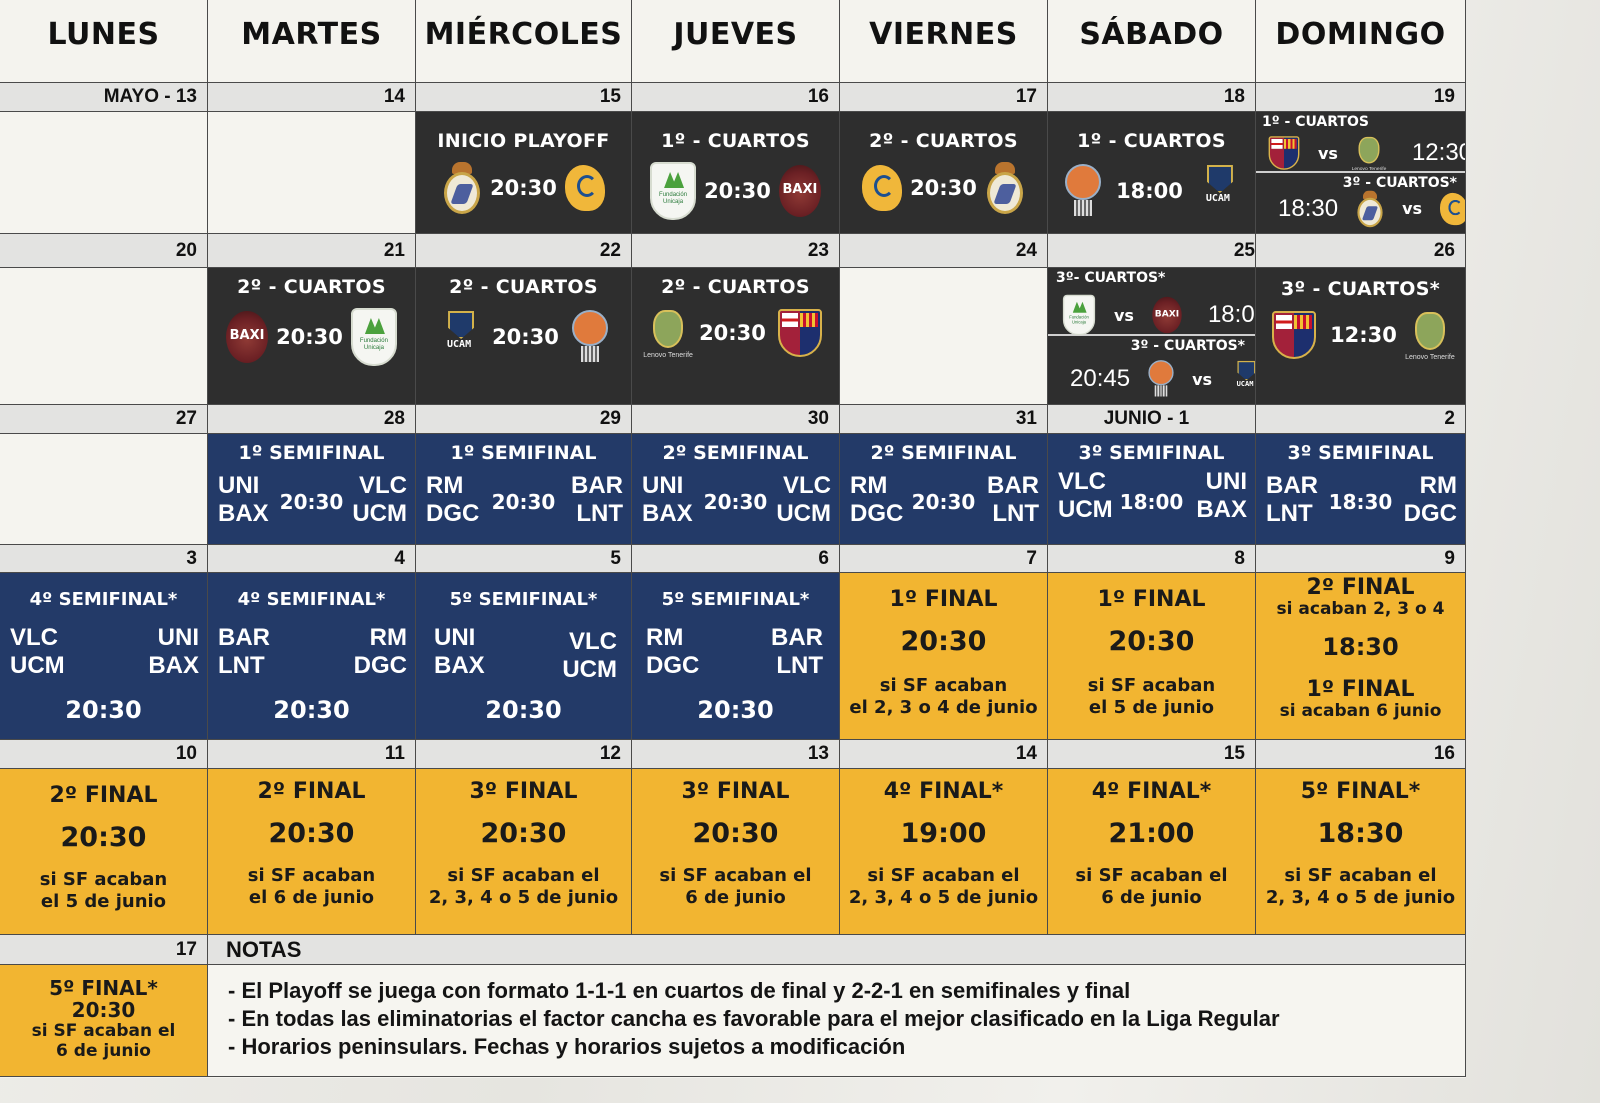 The width and height of the screenshot is (1600, 1103). I want to click on date-label: 8, so click(1152, 559).